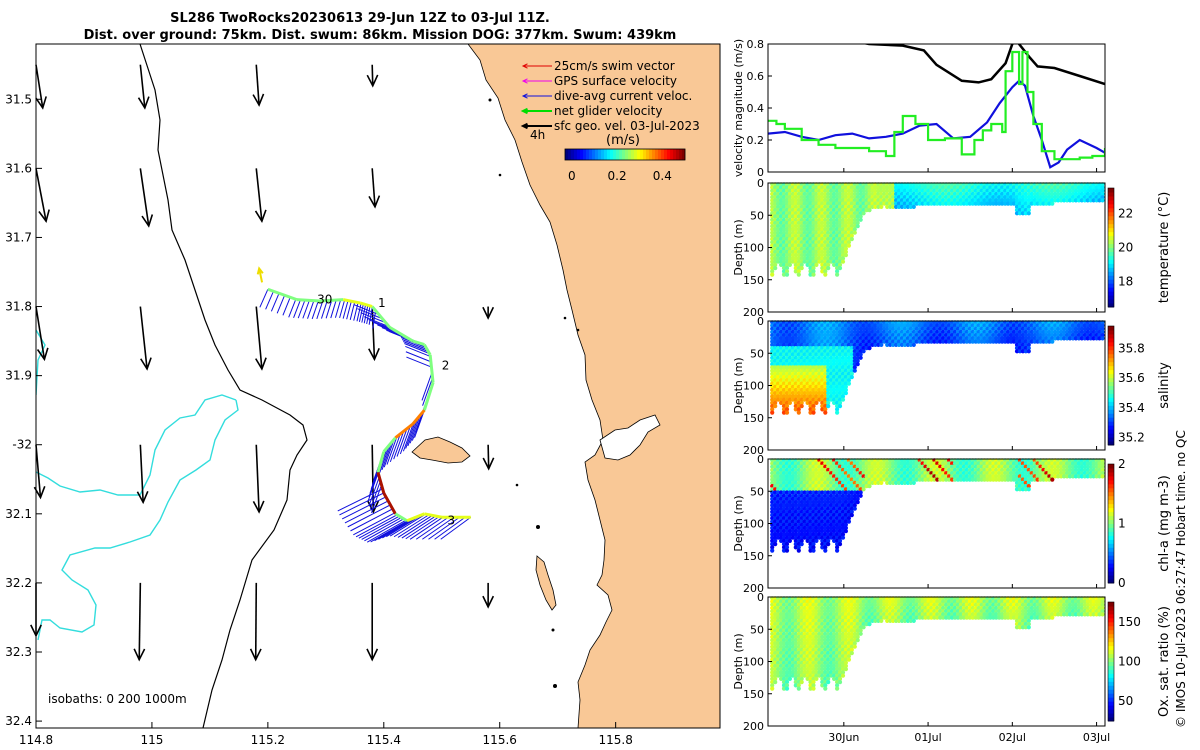 The height and width of the screenshot is (750, 1200). What do you see at coordinates (488, 464) in the screenshot?
I see `geo-vector-head` at bounding box center [488, 464].